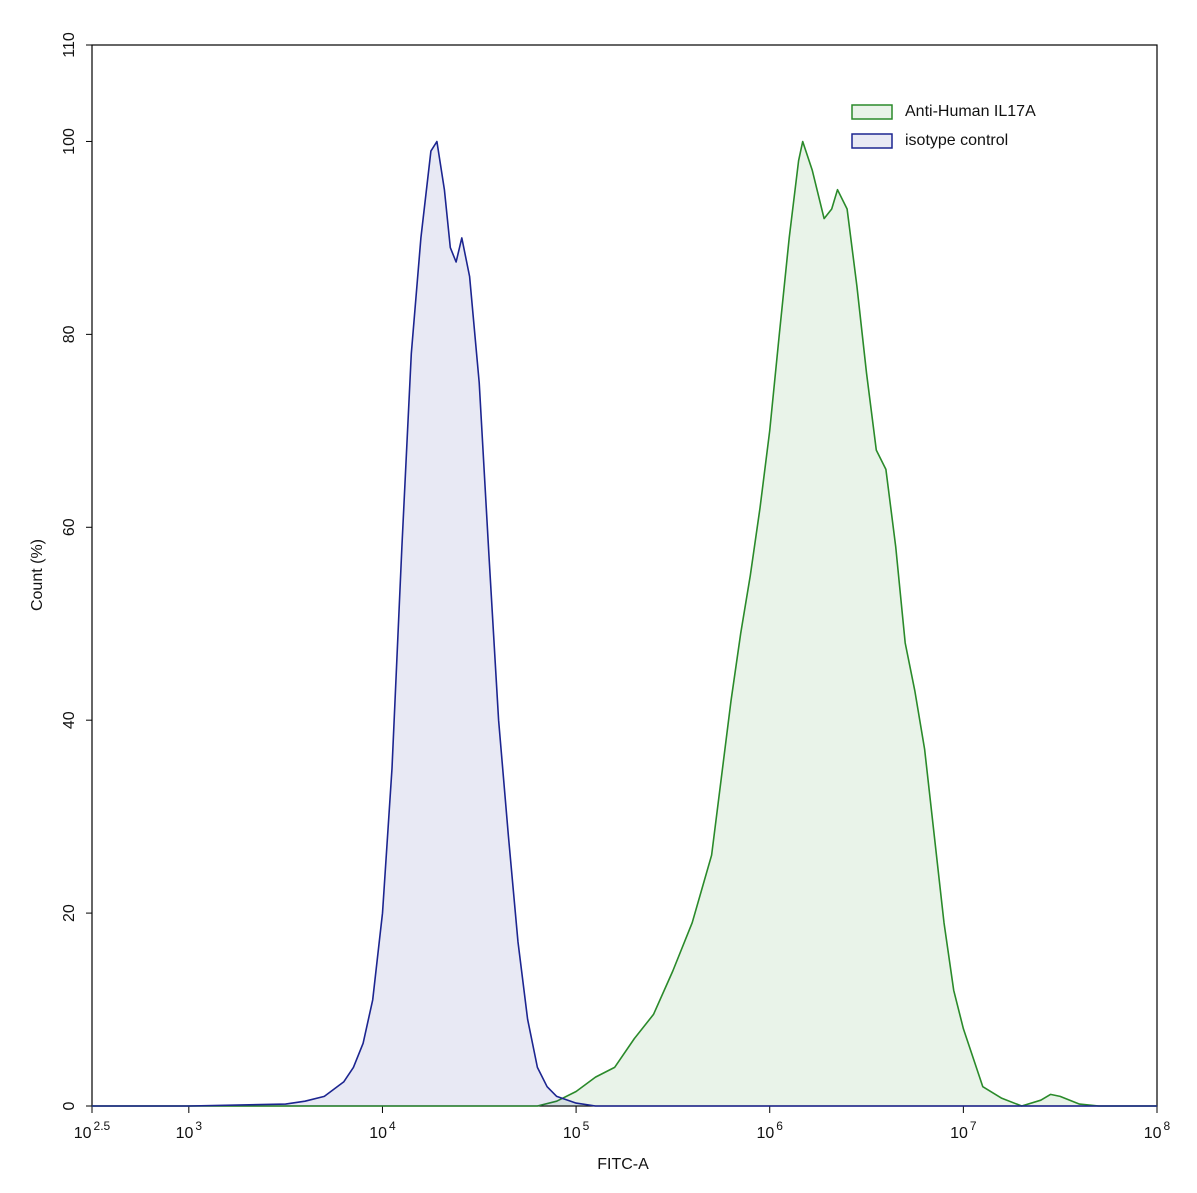  Describe the element at coordinates (963, 1130) in the screenshot. I see `x-tick-label: 10 7` at that location.